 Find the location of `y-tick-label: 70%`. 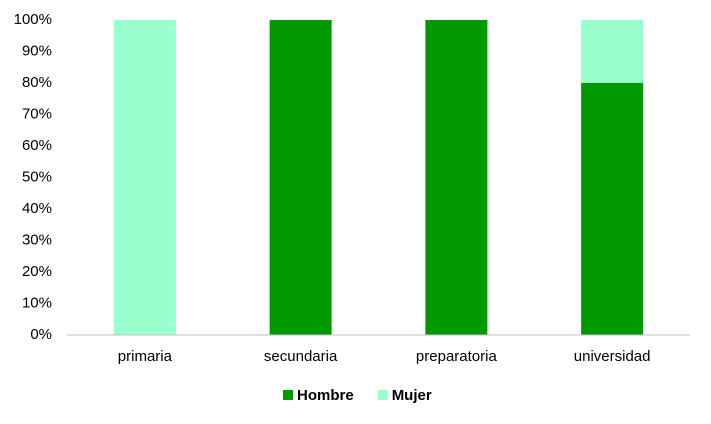

y-tick-label: 70% is located at coordinates (37, 113).